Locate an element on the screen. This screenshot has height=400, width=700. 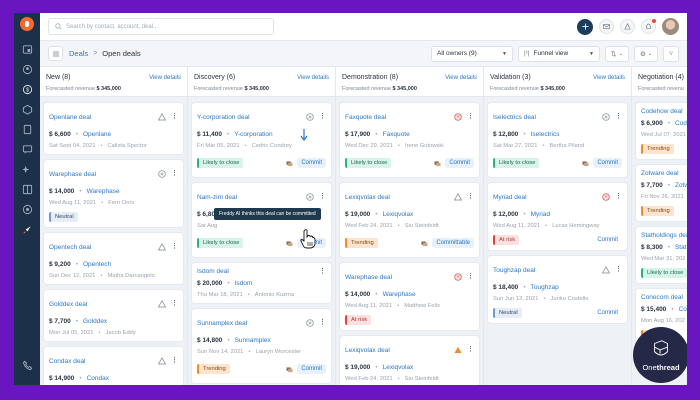
filter-button is located at coordinates (671, 53).